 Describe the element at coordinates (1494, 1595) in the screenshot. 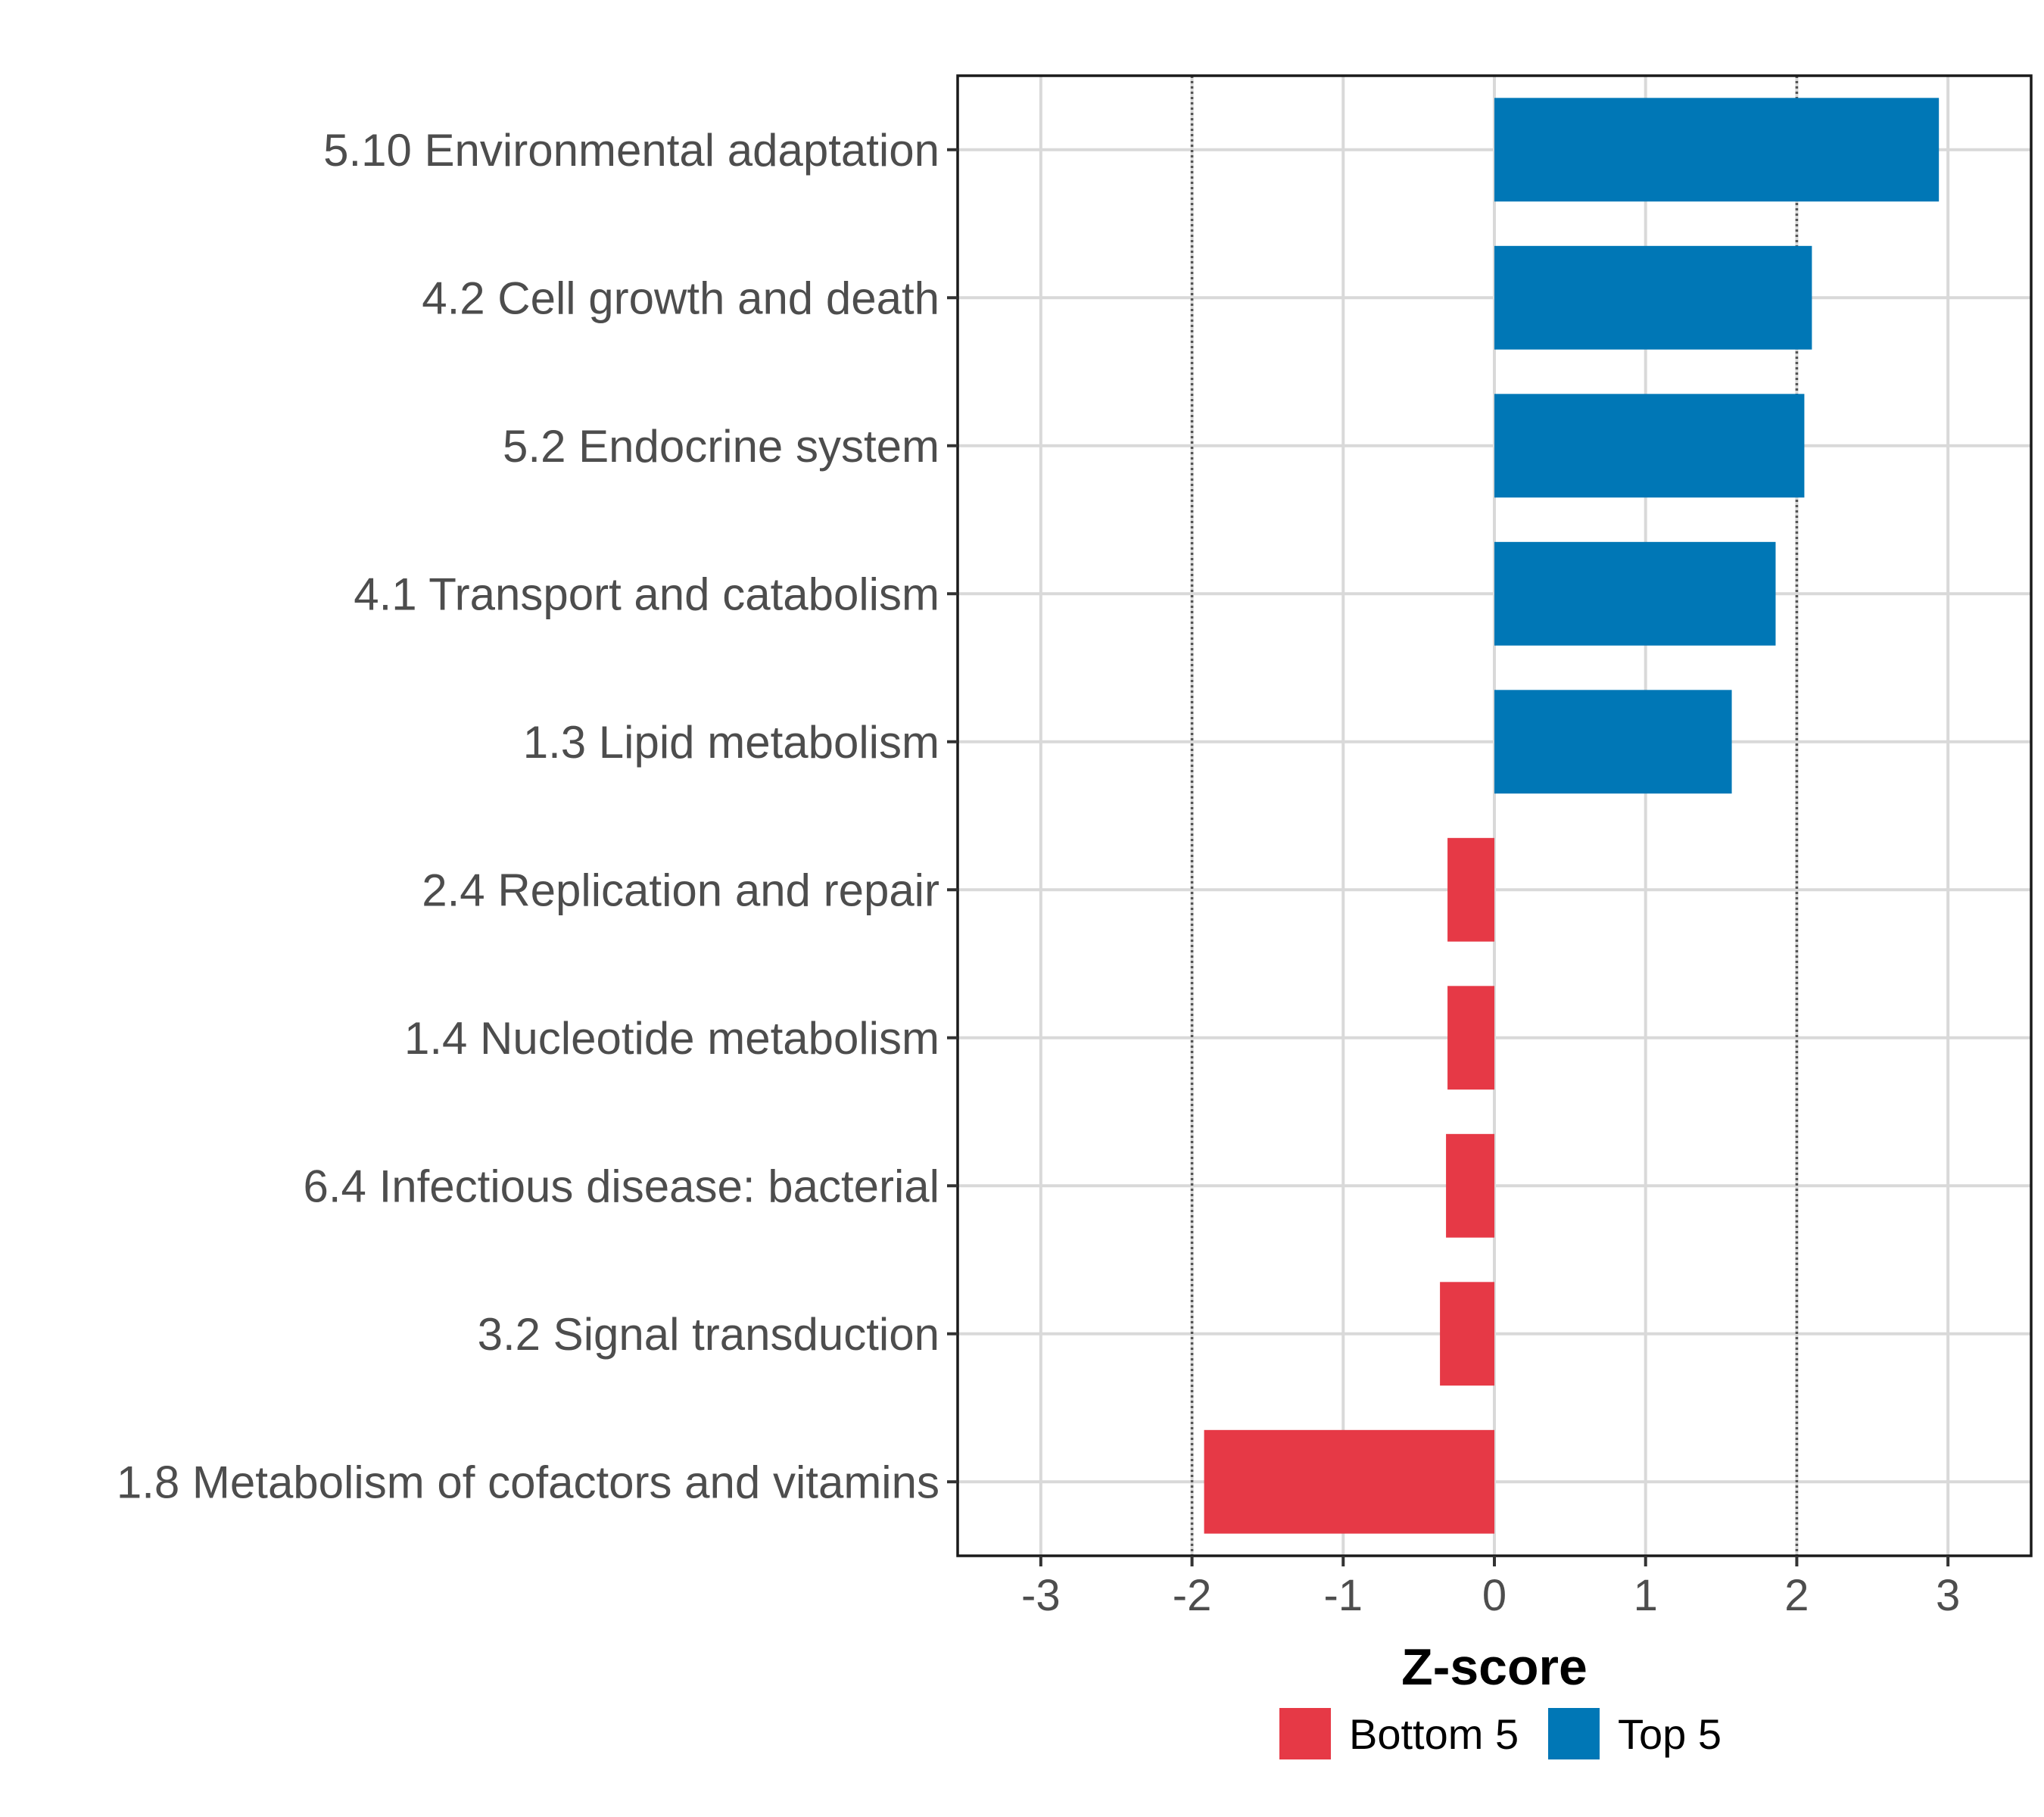

I see `x-tick-label: 0` at that location.